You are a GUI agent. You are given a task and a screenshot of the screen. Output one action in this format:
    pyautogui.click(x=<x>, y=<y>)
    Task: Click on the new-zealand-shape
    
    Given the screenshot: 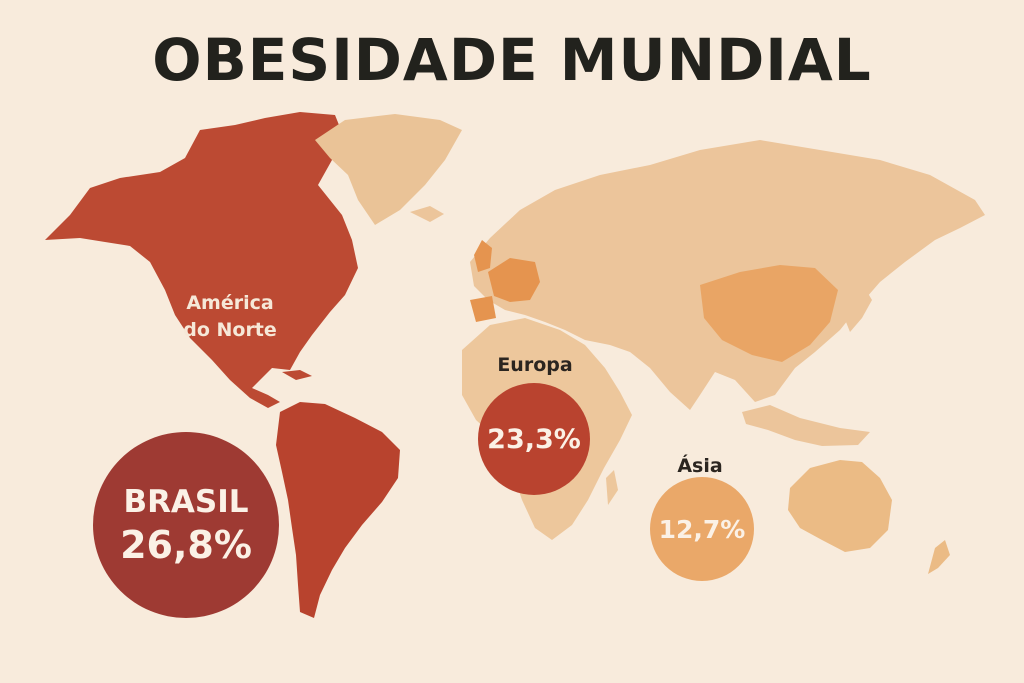 What is the action you would take?
    pyautogui.click(x=939, y=557)
    